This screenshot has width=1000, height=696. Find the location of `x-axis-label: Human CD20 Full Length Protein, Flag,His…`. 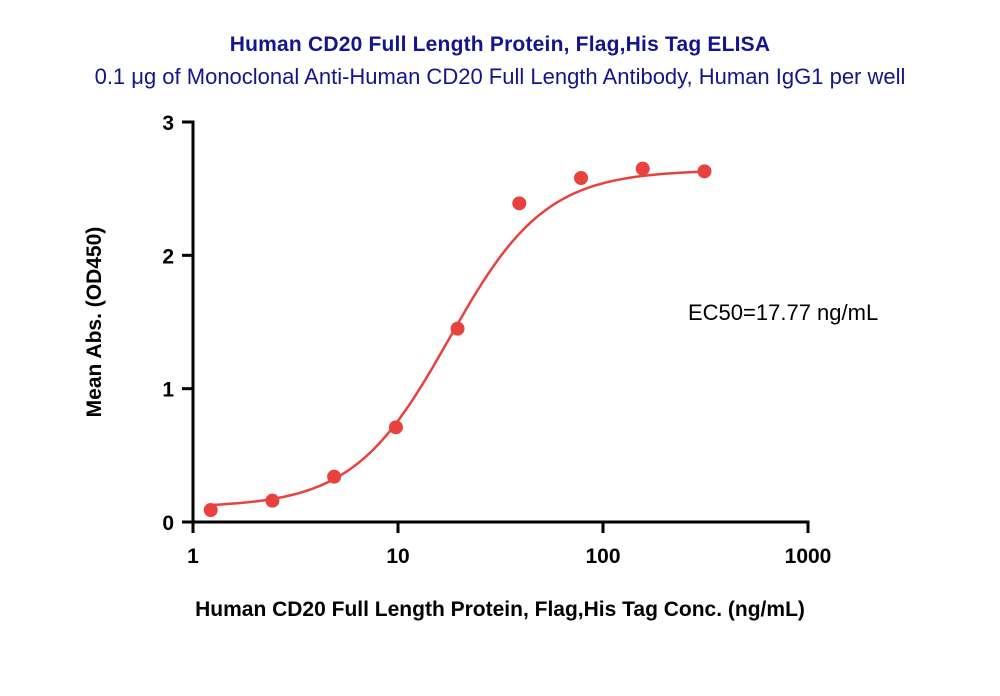

x-axis-label: Human CD20 Full Length Protein, Flag,His… is located at coordinates (500, 609).